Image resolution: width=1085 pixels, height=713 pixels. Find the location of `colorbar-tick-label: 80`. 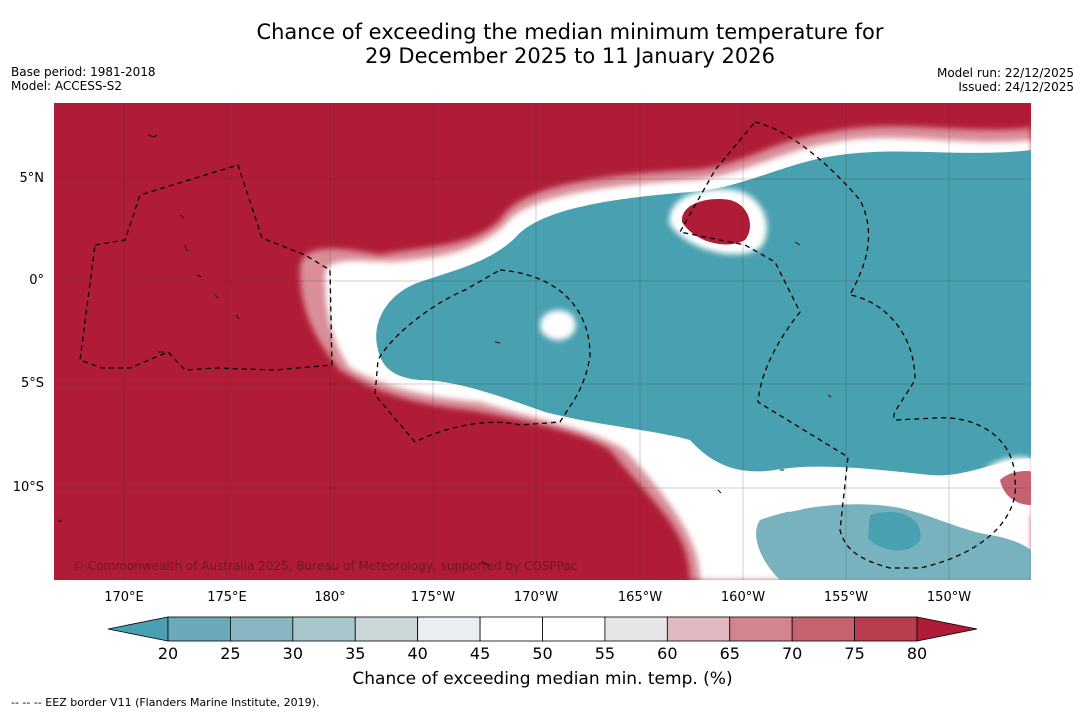

colorbar-tick-label: 80 is located at coordinates (917, 653).